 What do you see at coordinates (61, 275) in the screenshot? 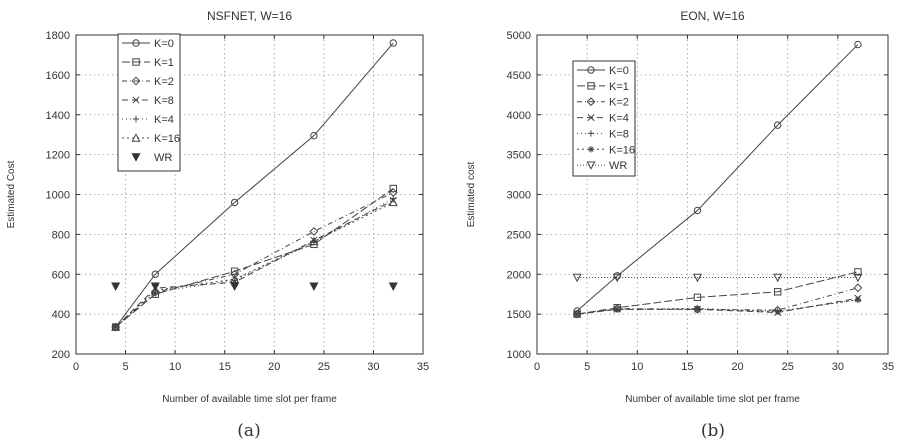
I see `y-tick-label: 600` at bounding box center [61, 275].